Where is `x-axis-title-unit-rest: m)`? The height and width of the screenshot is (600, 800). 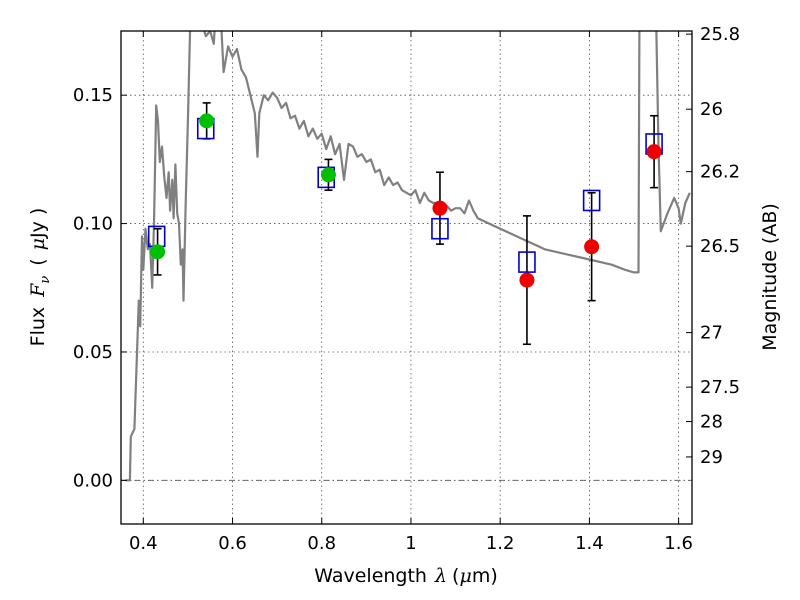 x-axis-title-unit-rest: m) is located at coordinates (485, 576).